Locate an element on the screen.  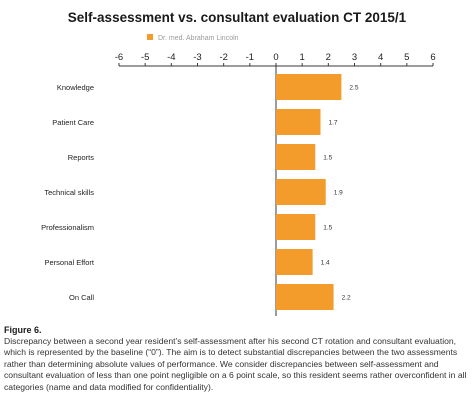
x-tick-label: 0 is located at coordinates (275, 57).